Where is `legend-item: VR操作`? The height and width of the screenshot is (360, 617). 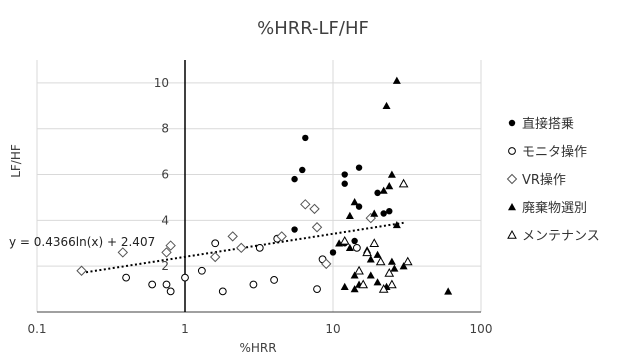
legend-item: VR操作 is located at coordinates (536, 180).